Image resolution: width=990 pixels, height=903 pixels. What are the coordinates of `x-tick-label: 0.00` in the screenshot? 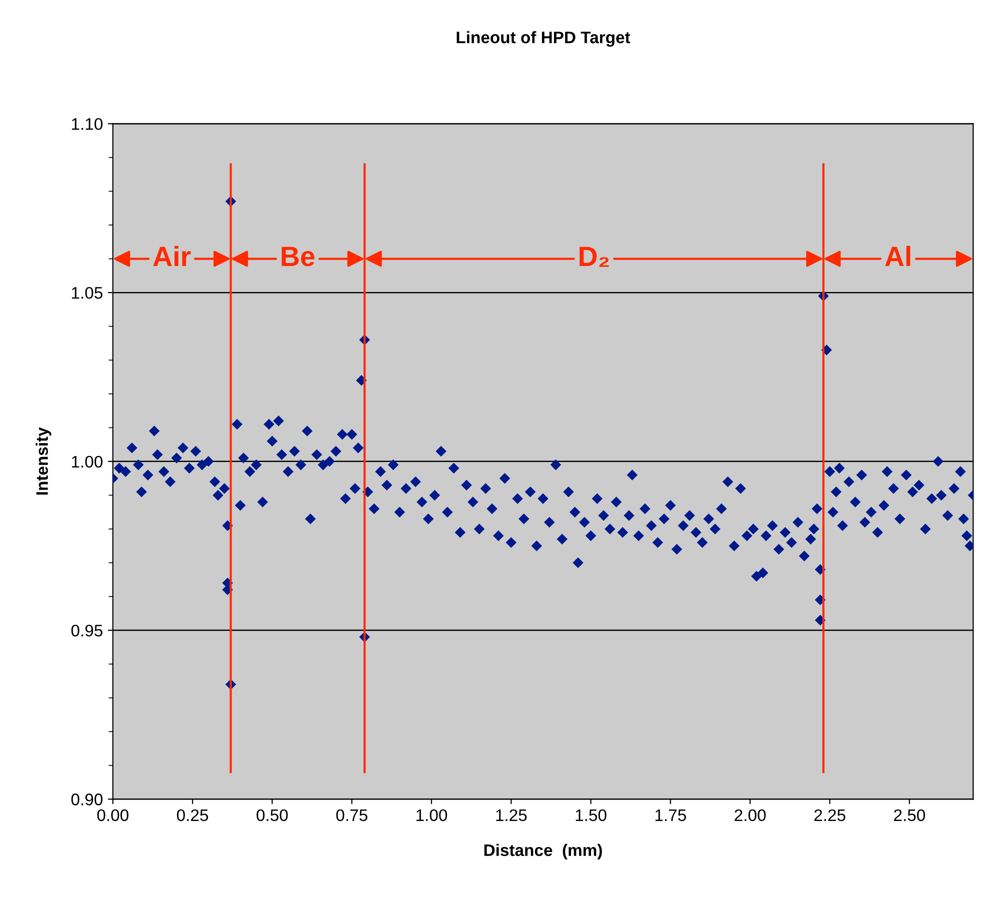 It's located at (112, 815).